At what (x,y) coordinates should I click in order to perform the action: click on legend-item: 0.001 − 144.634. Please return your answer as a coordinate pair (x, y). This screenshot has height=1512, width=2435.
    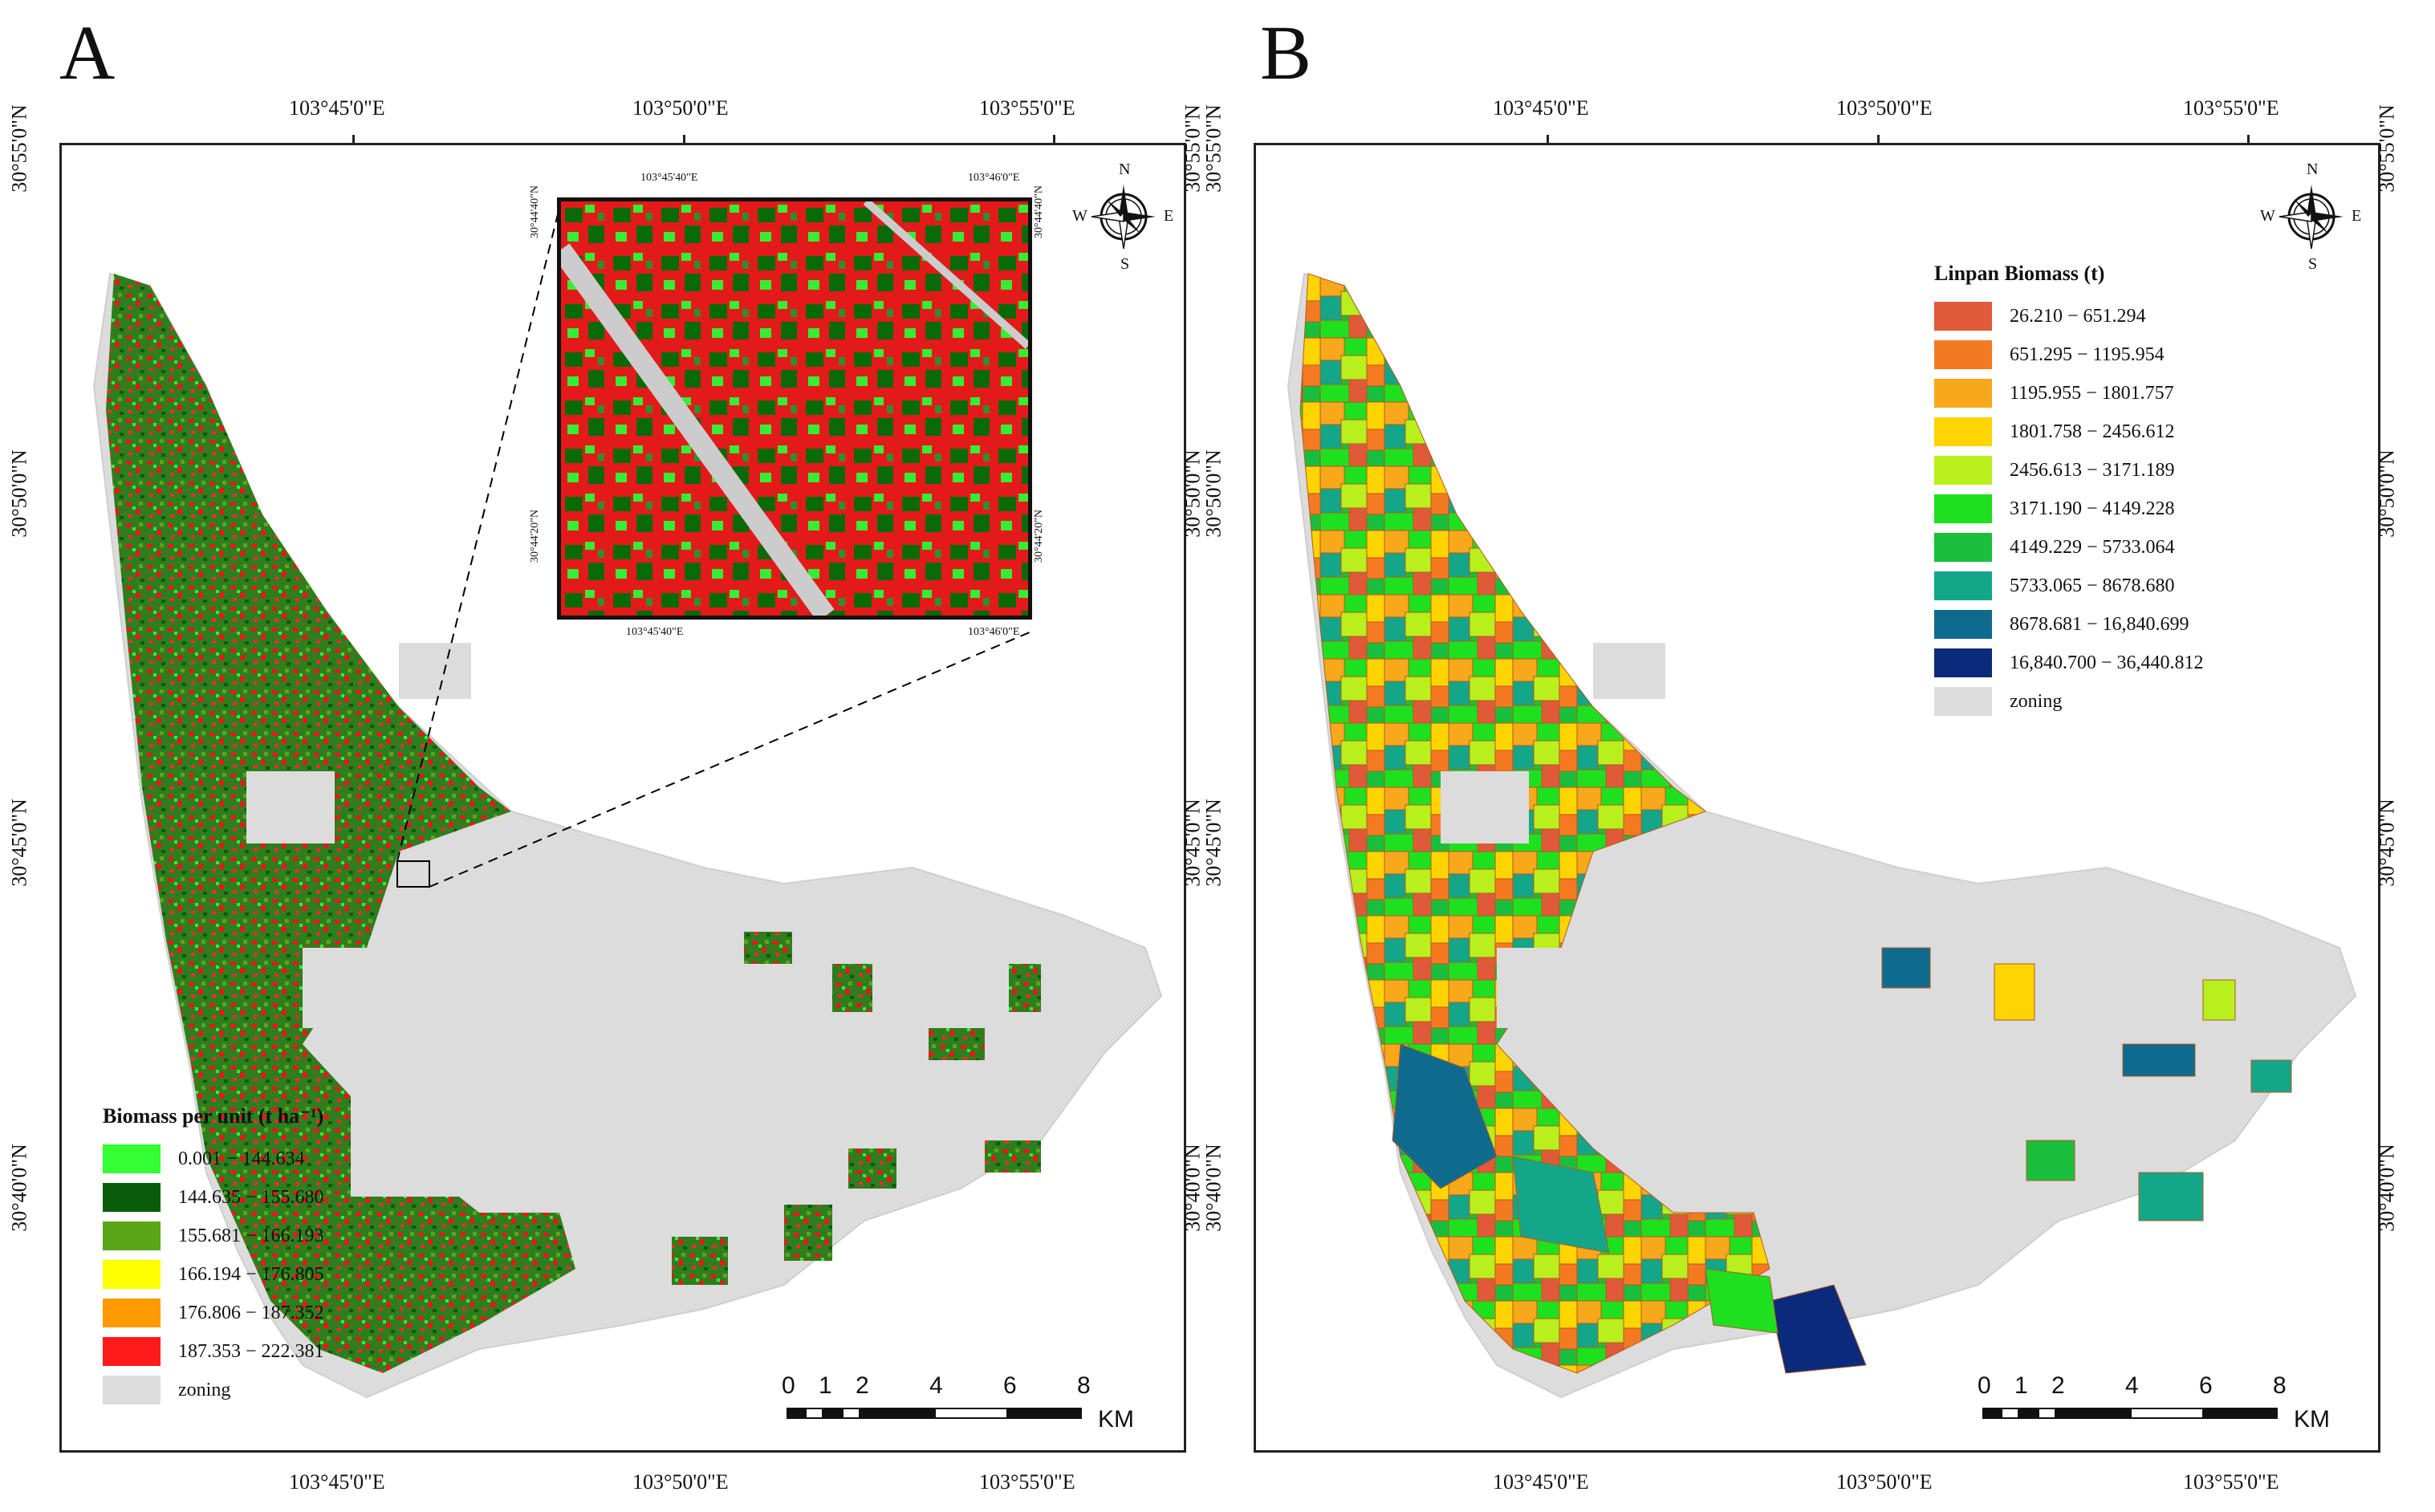
    Looking at the image, I should click on (214, 1159).